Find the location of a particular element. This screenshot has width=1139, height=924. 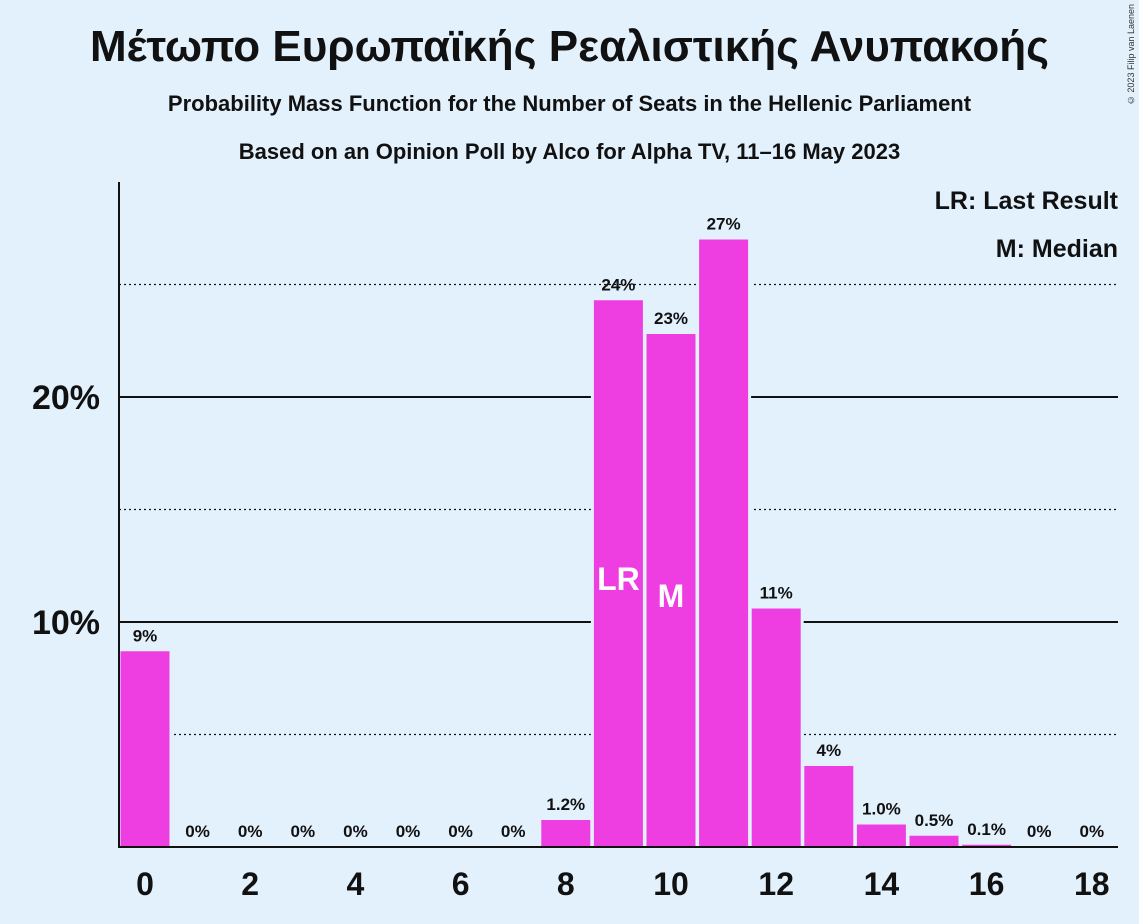

x-tick-label: 16 is located at coordinates (987, 884).